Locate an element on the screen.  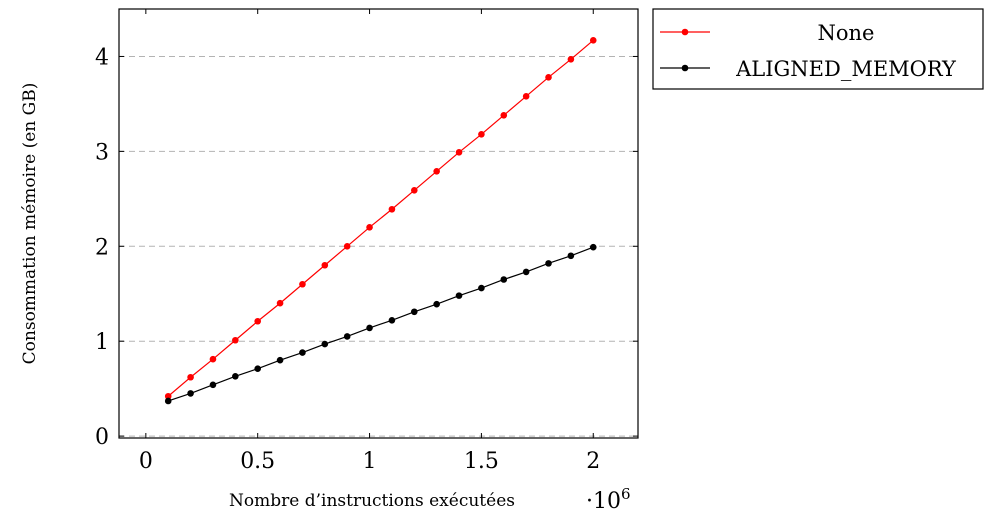
legend-entry-none: None is located at coordinates (767, 33).